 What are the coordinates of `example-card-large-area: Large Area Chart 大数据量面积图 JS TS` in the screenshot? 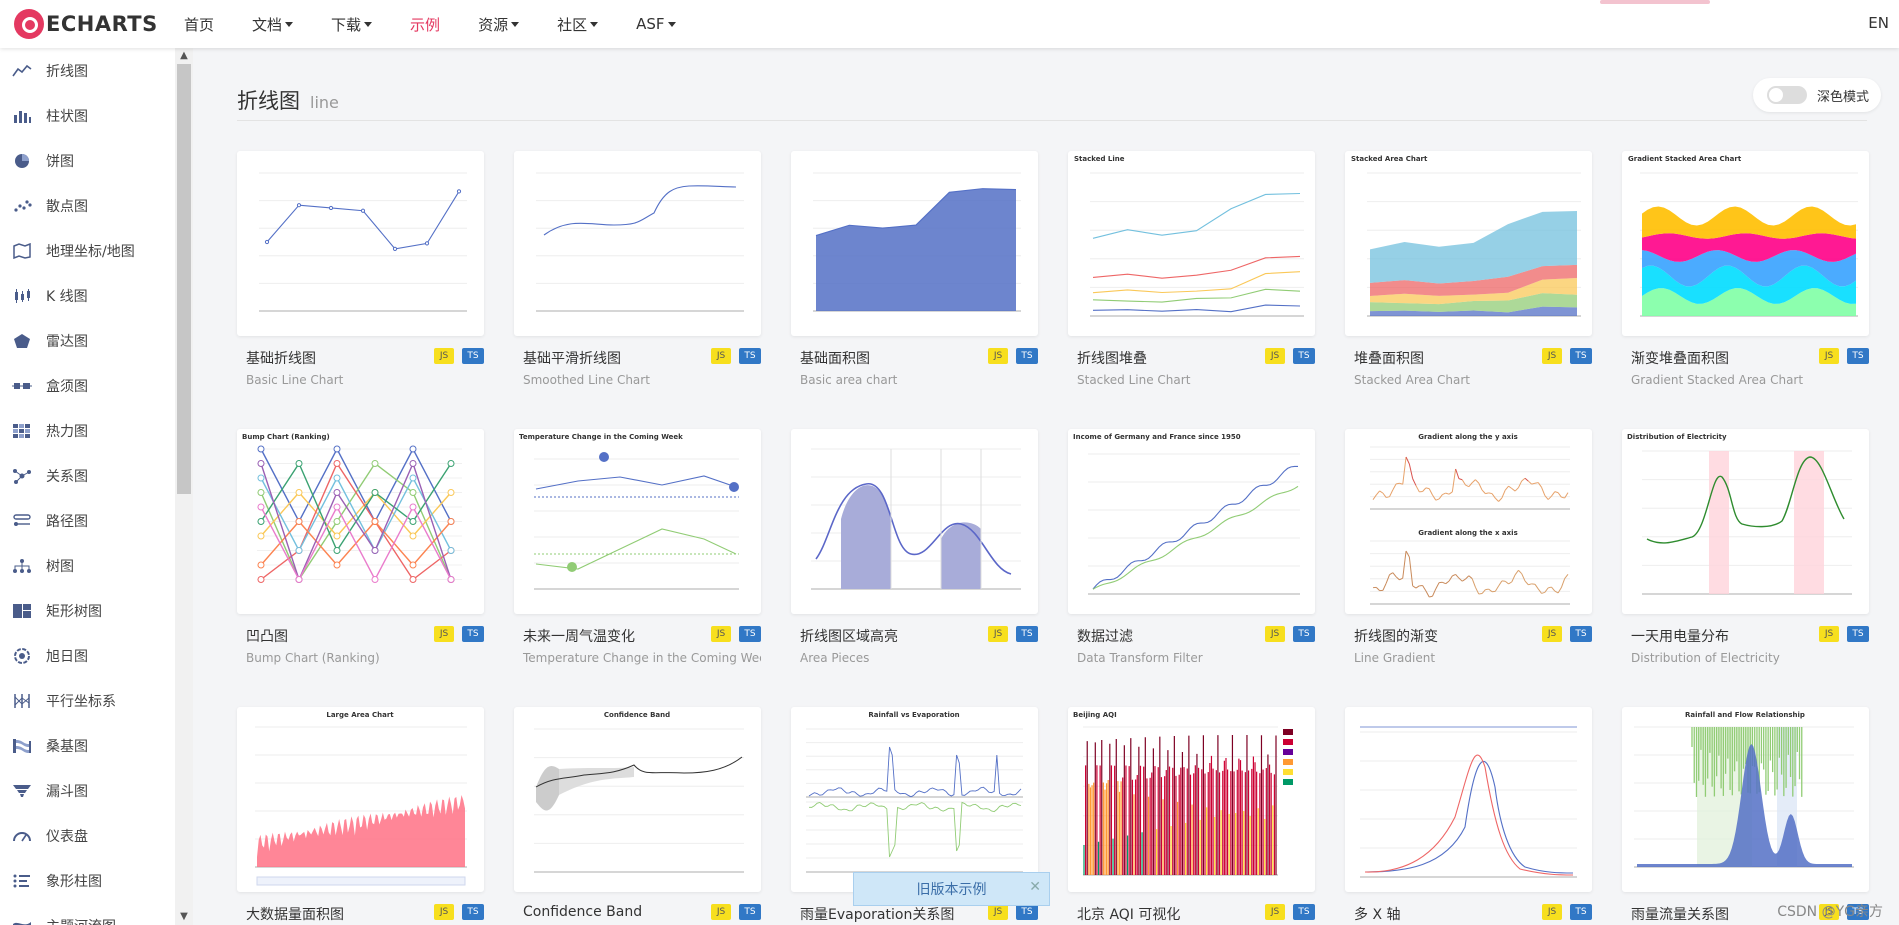 It's located at (360, 815).